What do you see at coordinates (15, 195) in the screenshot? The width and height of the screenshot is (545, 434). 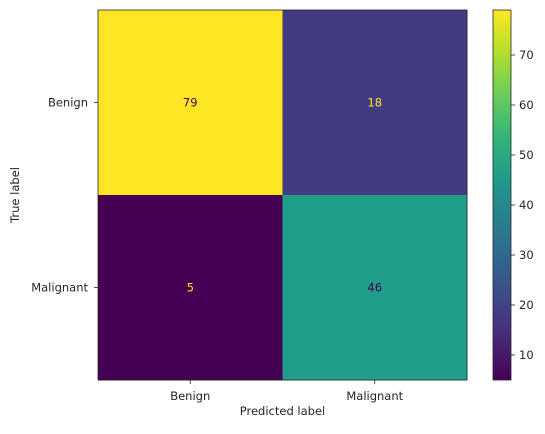 I see `y-axis-label: True label` at bounding box center [15, 195].